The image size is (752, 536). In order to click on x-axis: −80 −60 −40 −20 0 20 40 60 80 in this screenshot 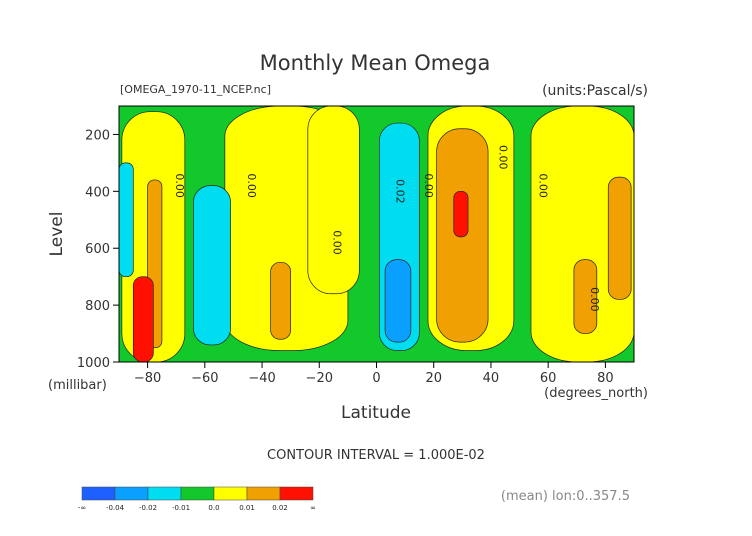, I will do `click(374, 374)`.